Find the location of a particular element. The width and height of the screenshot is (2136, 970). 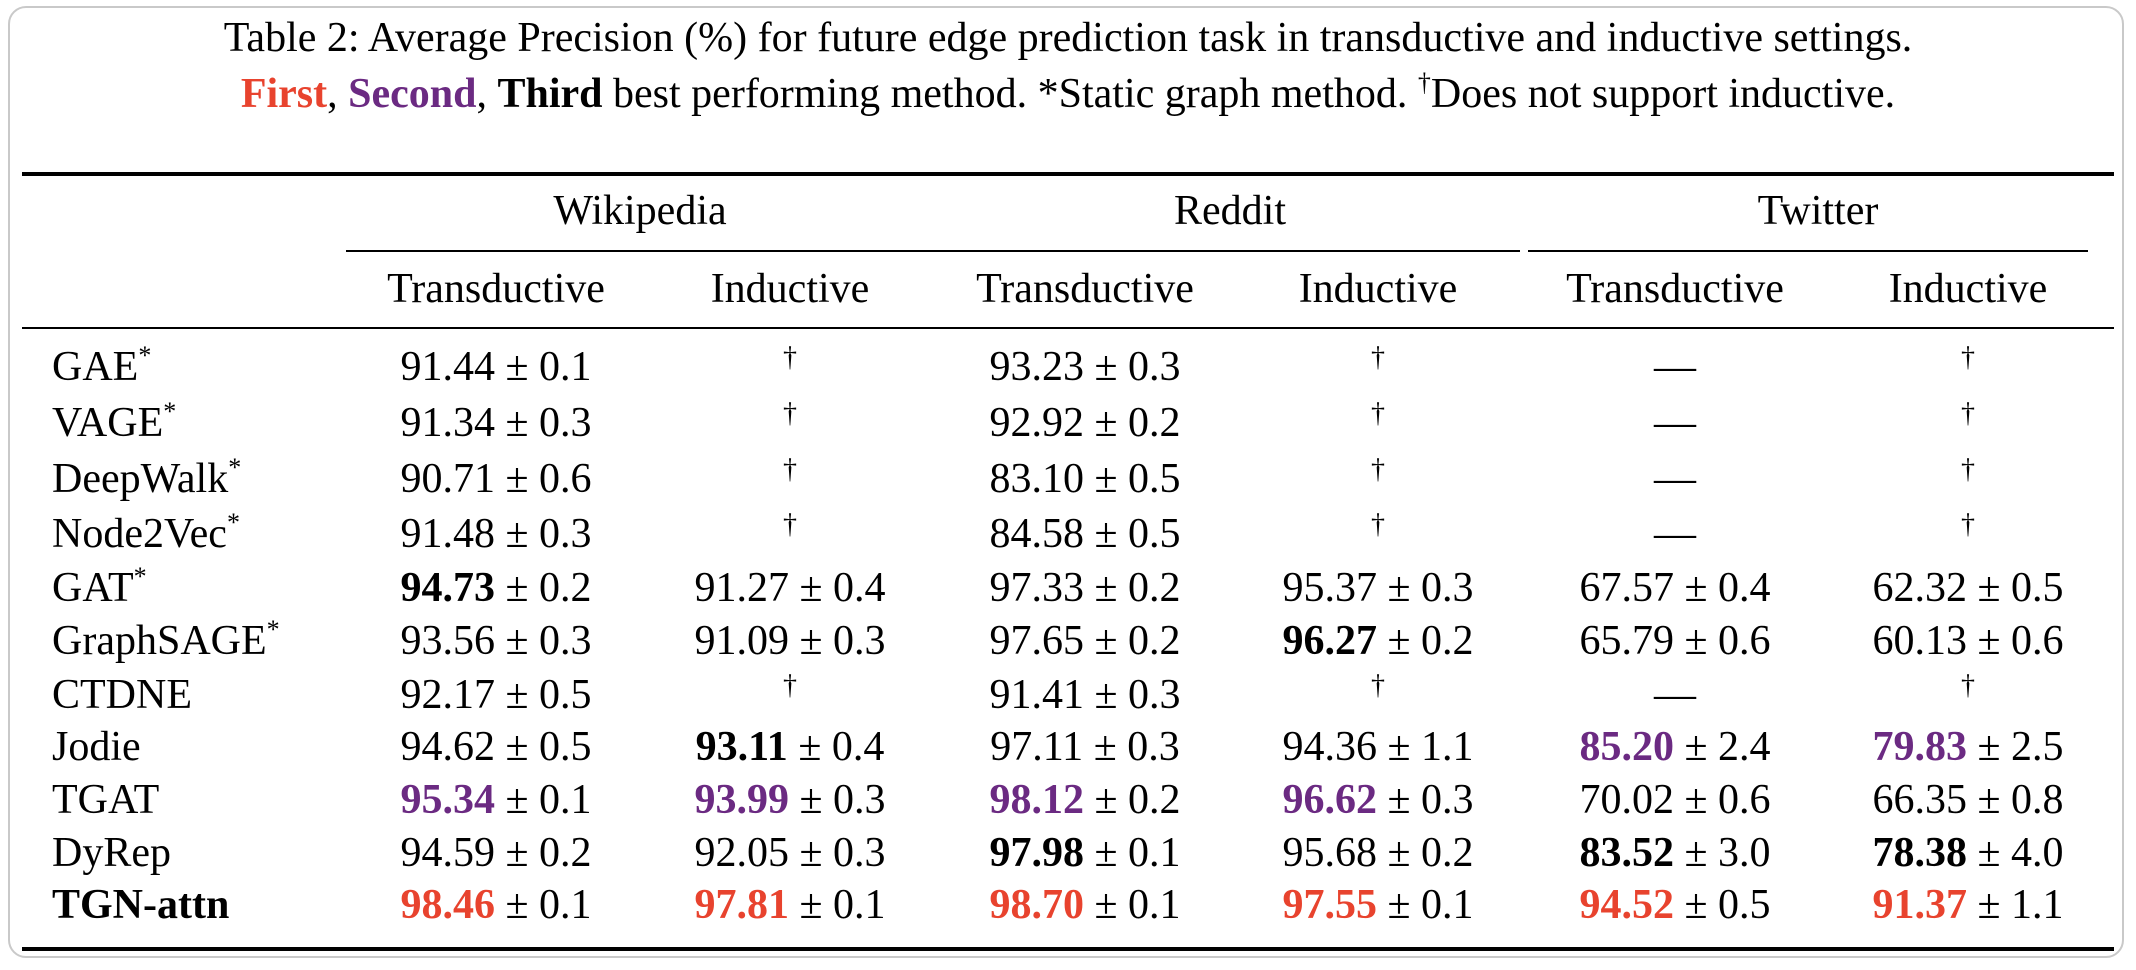

table-cell: 83.10 ± 0.5 is located at coordinates (1085, 479).